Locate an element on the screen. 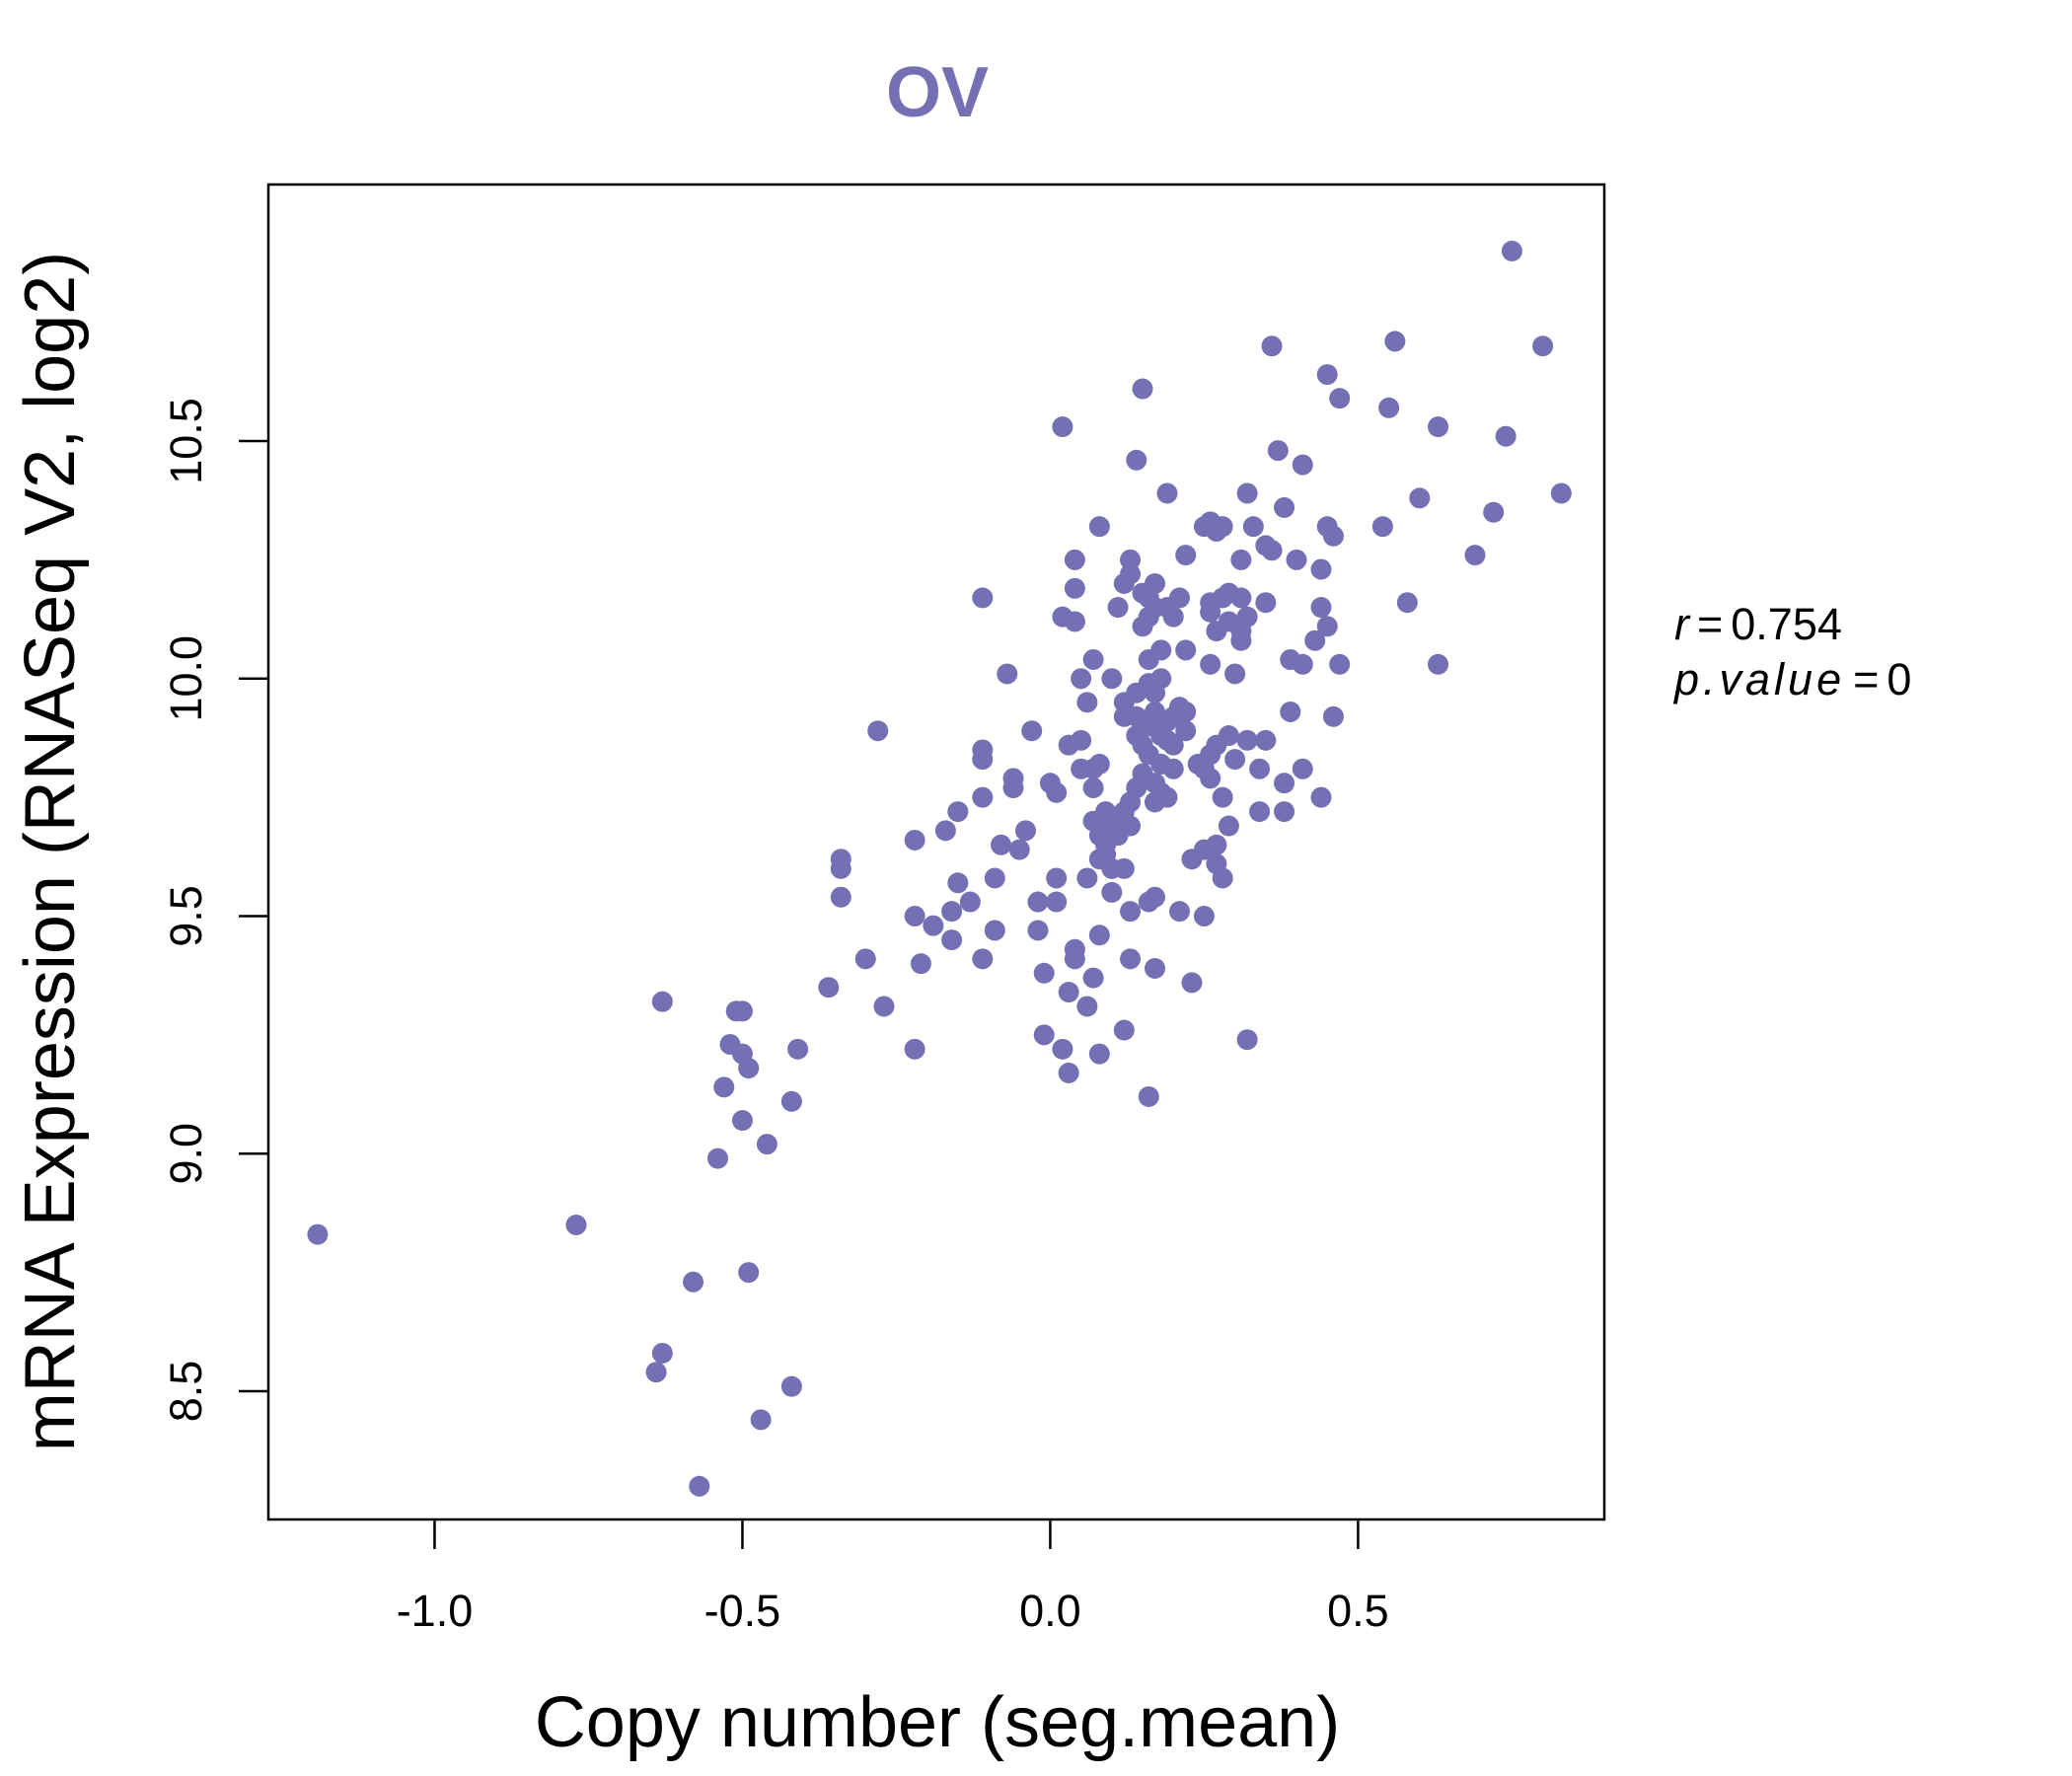 The height and width of the screenshot is (1776, 2072). x-tick-label: -1.0 is located at coordinates (436, 1611).